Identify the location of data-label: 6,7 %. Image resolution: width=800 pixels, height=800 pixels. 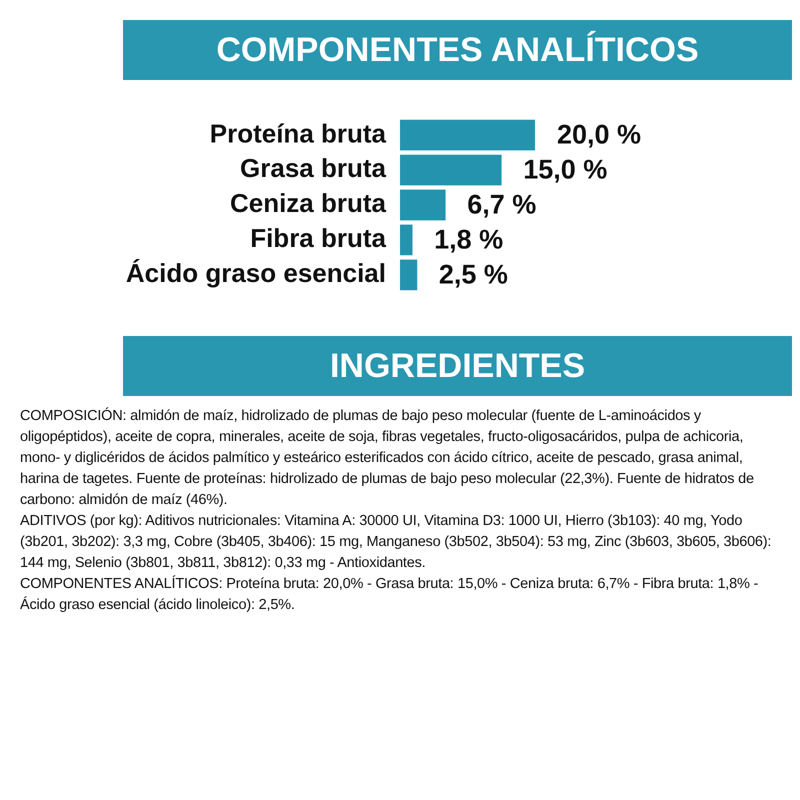
(501, 204).